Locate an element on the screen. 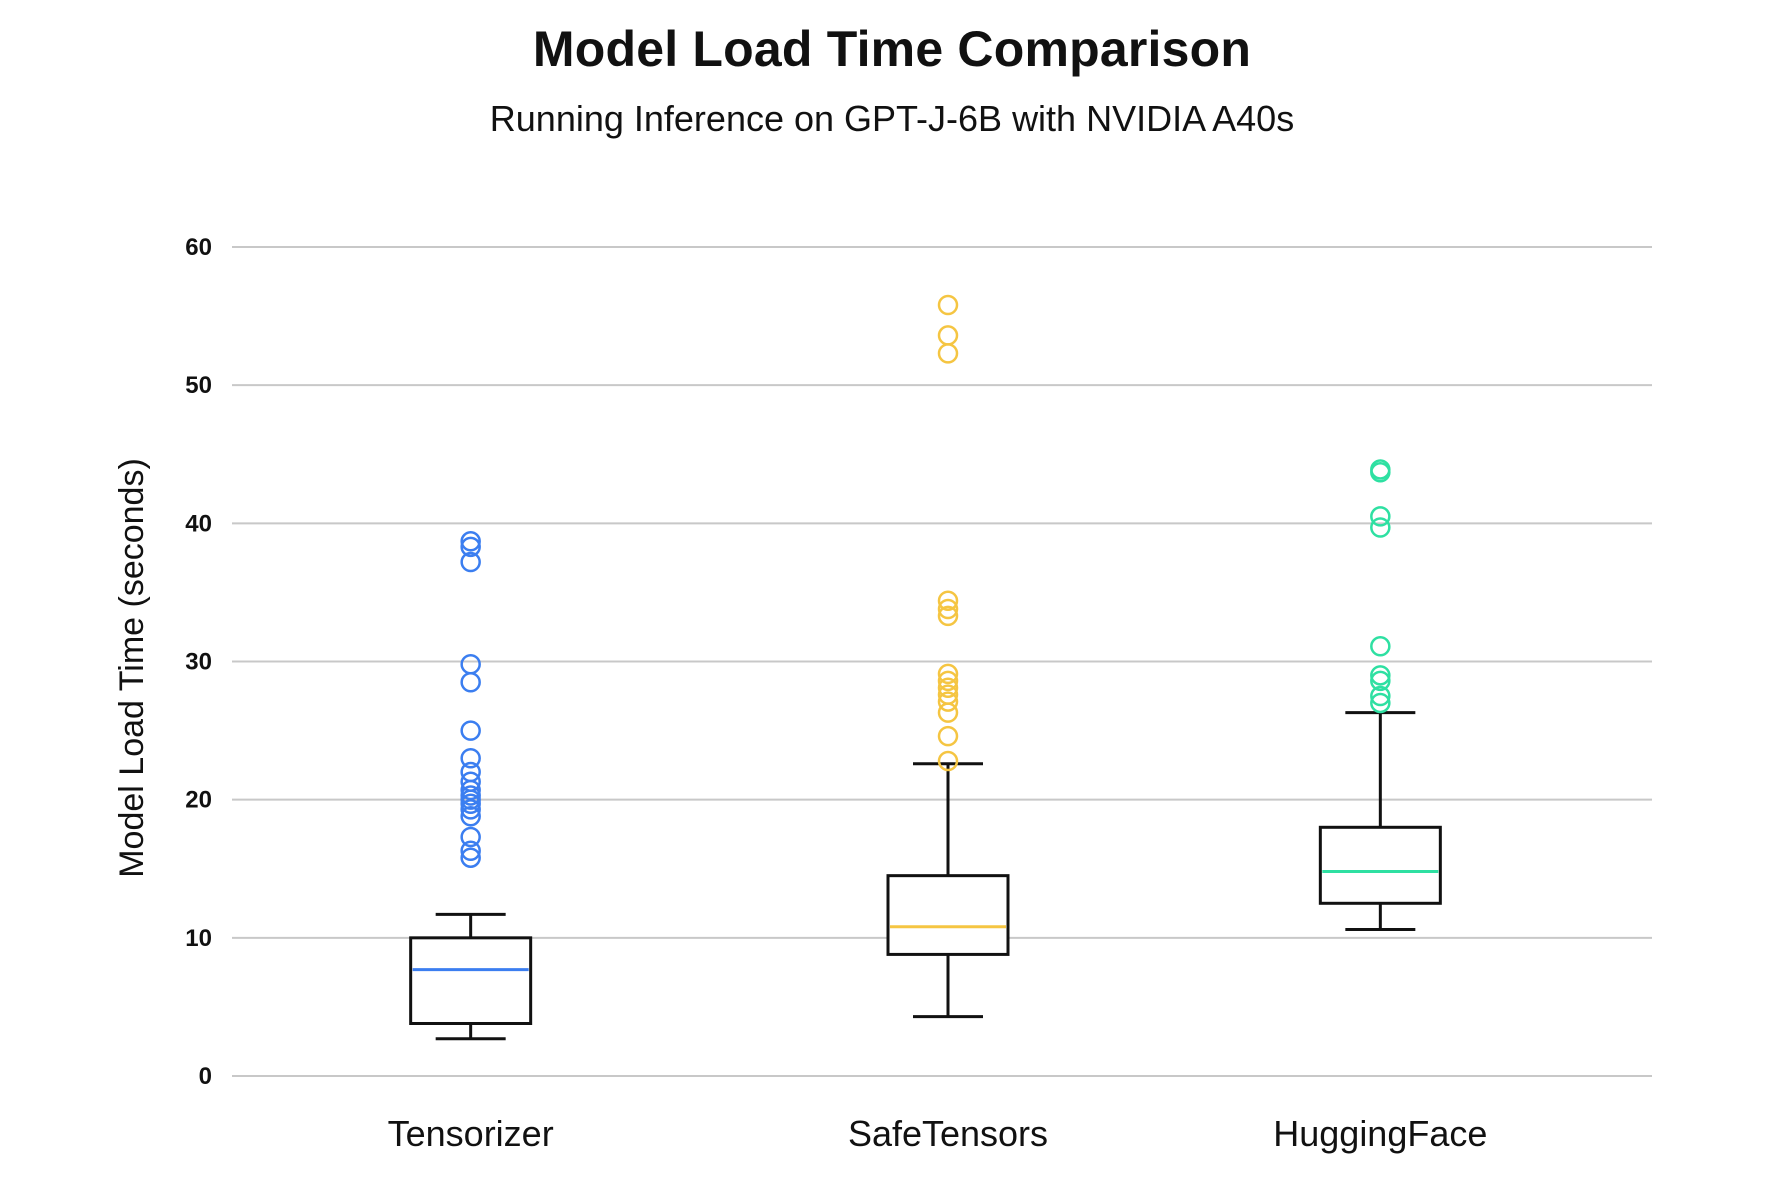 Image resolution: width=1784 pixels, height=1184 pixels. x-category-label: Tensorizer is located at coordinates (471, 1133).